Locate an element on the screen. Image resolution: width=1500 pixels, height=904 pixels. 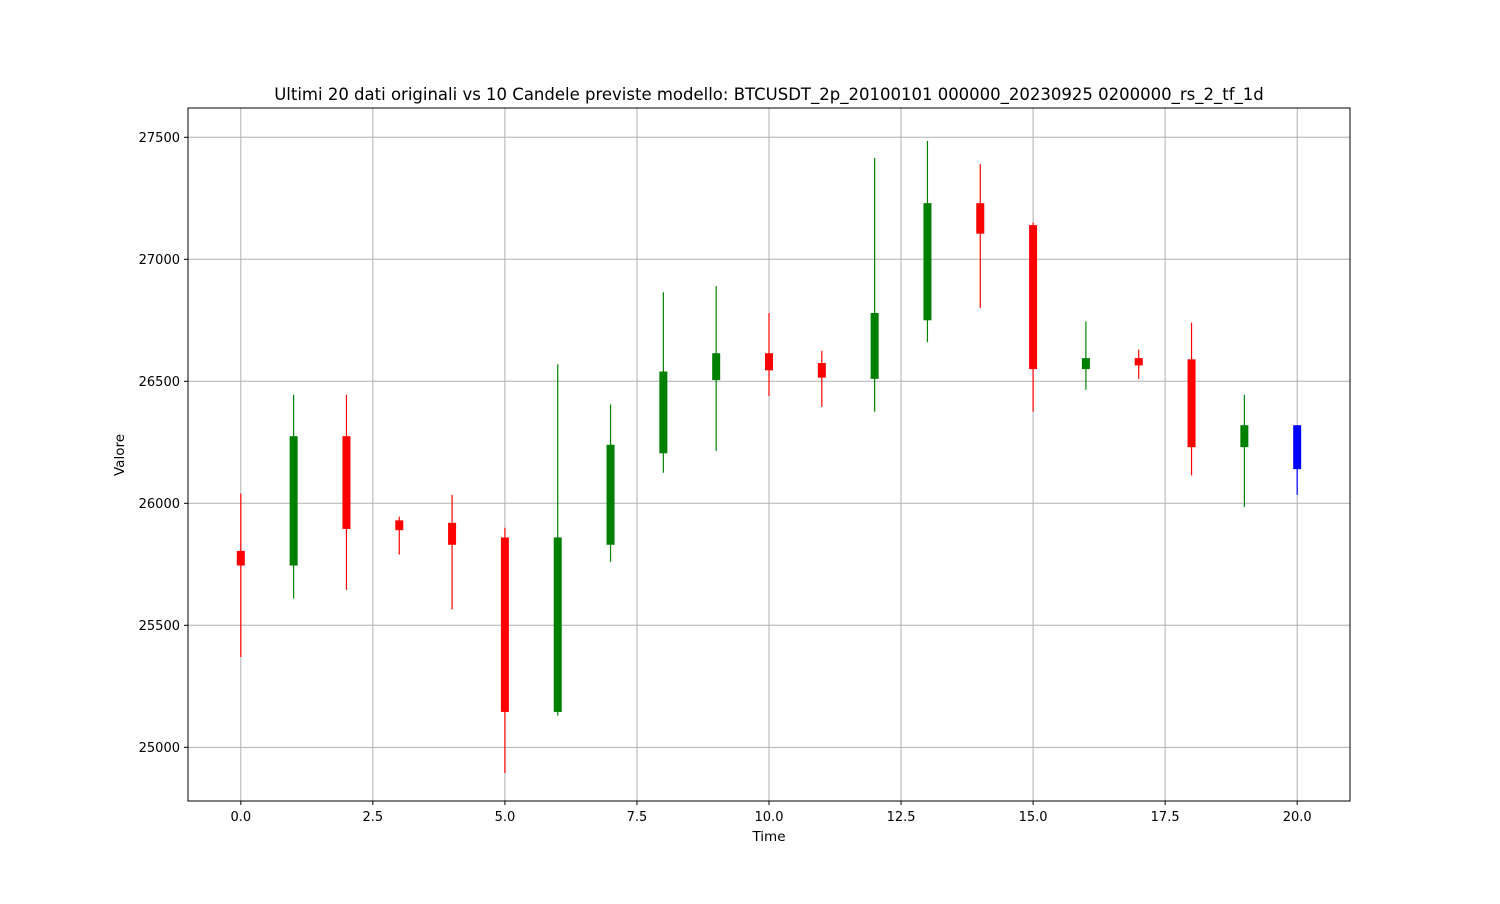
y-tick-label: 27500 is located at coordinates (159, 138).